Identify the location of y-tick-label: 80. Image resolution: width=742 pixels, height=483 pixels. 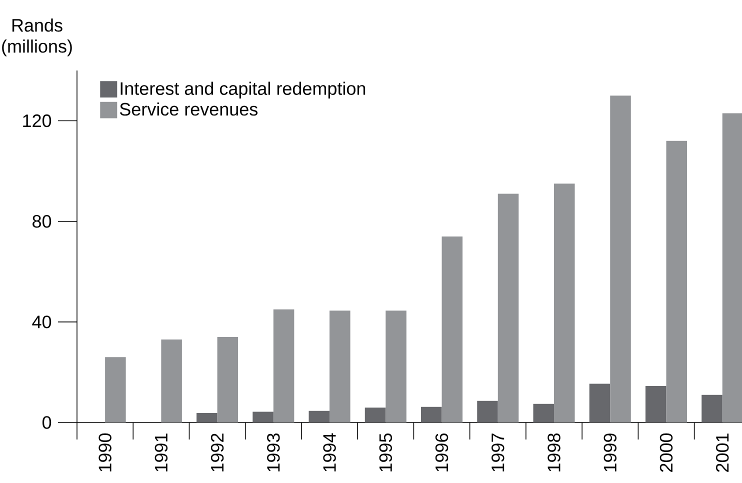
(42, 221).